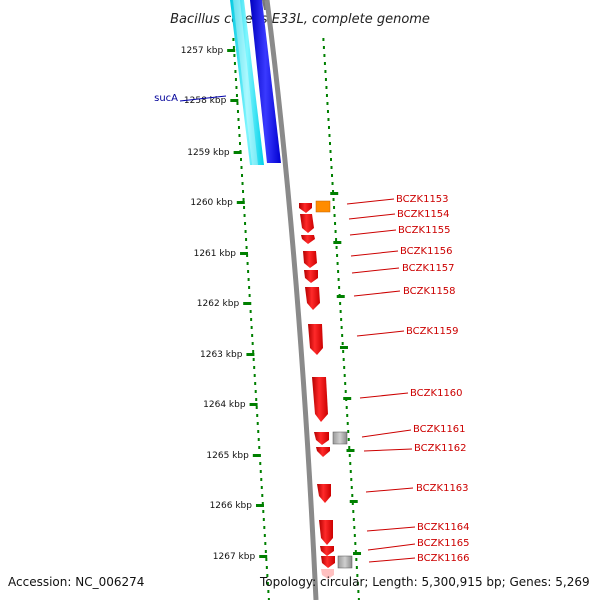 This screenshot has height=600, width=600. Describe the element at coordinates (300, 19) in the screenshot. I see `map-title: Bacillus cereus E33L, complete genome` at that location.